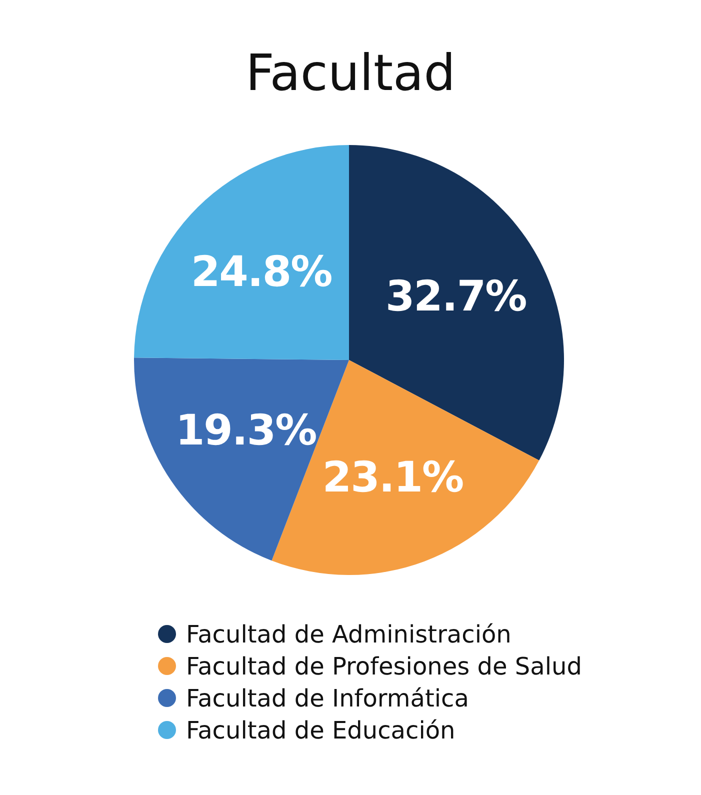 This screenshot has height=795, width=701. I want to click on data-label: 23.1%, so click(393, 477).